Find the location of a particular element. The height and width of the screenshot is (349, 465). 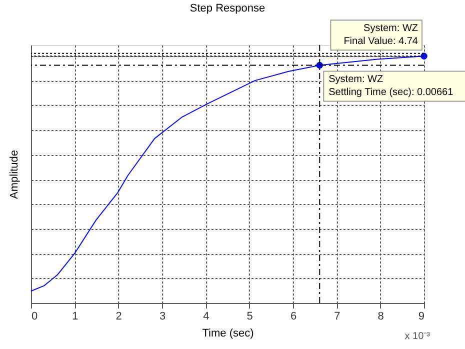

x-tick-label: 5 is located at coordinates (249, 316).